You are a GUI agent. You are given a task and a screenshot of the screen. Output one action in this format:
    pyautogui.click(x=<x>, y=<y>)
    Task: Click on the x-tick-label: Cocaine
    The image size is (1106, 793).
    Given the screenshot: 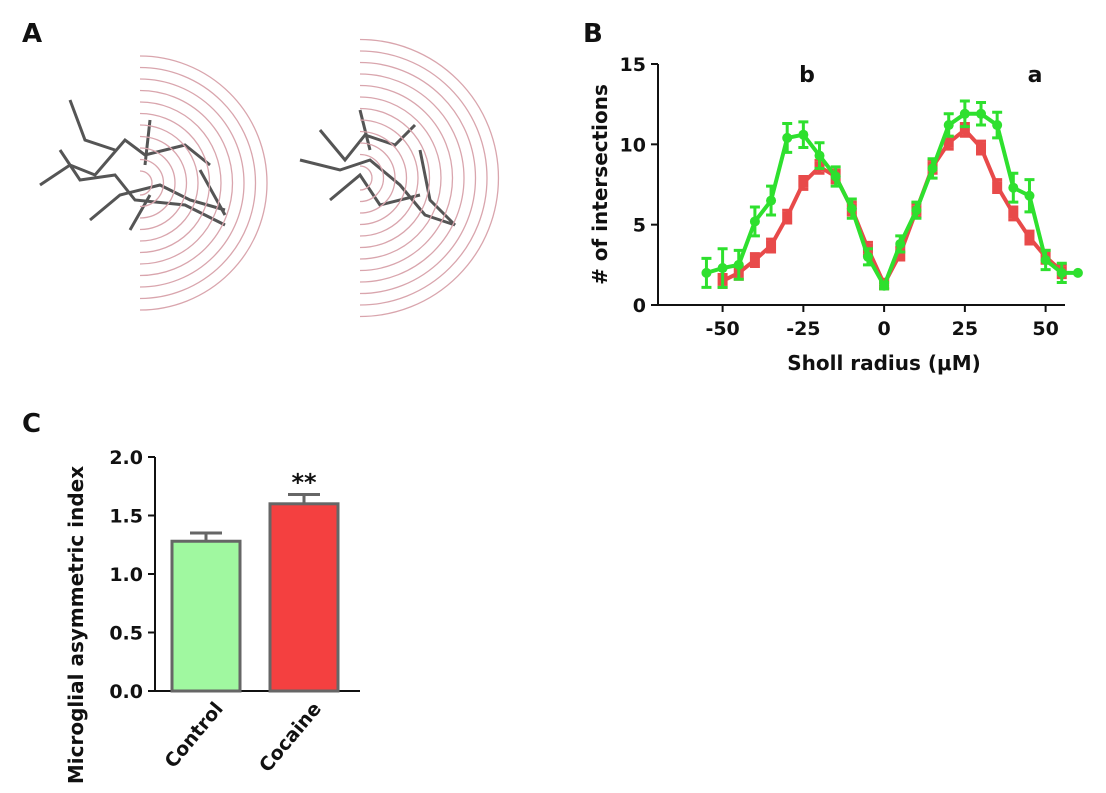 What is the action you would take?
    pyautogui.click(x=290, y=737)
    